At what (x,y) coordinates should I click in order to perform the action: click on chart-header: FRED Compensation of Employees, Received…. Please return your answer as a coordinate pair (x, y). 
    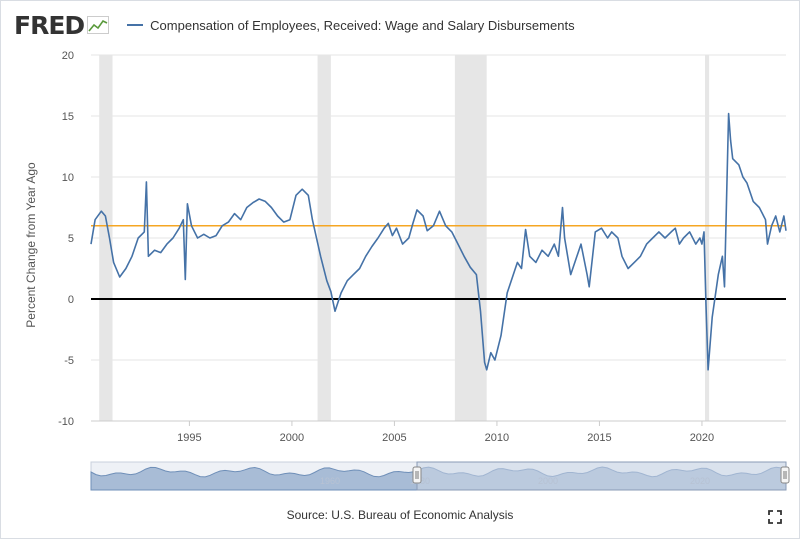
    Looking at the image, I should click on (294, 25).